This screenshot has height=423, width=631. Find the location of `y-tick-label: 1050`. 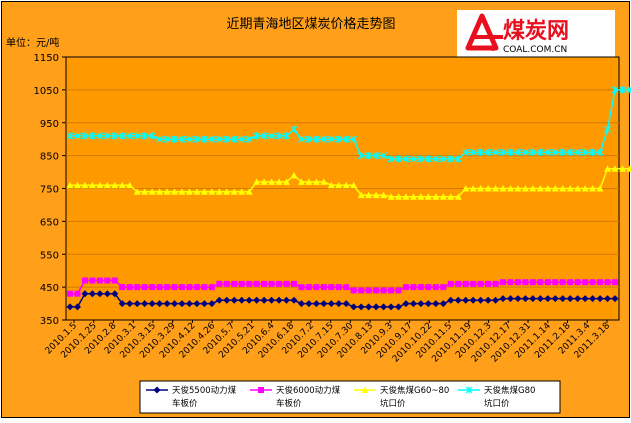

y-tick-label: 1050 is located at coordinates (46, 91).